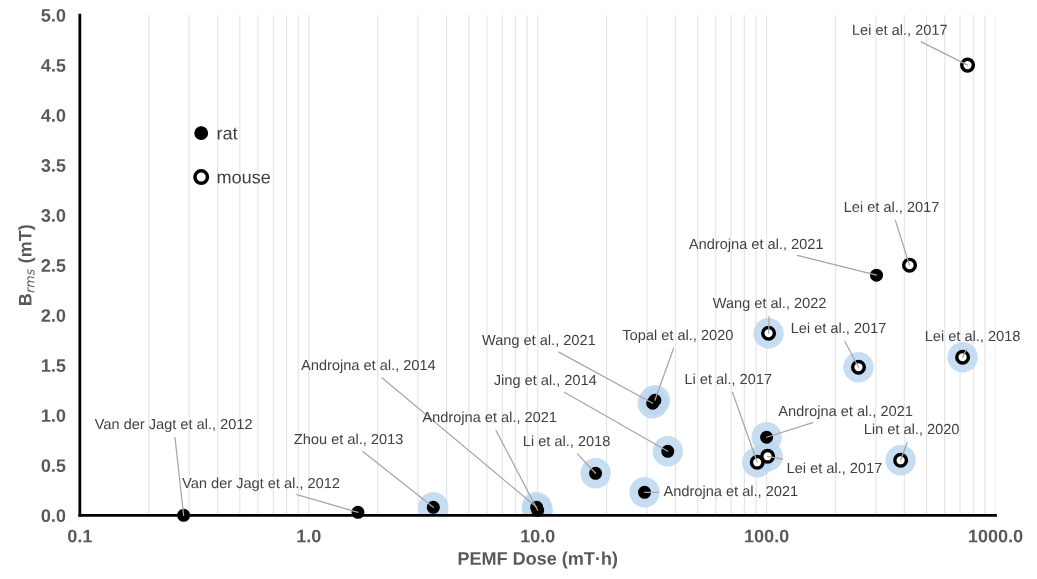 The image size is (1037, 579). I want to click on annotation: Li et al., 2017, so click(728, 379).